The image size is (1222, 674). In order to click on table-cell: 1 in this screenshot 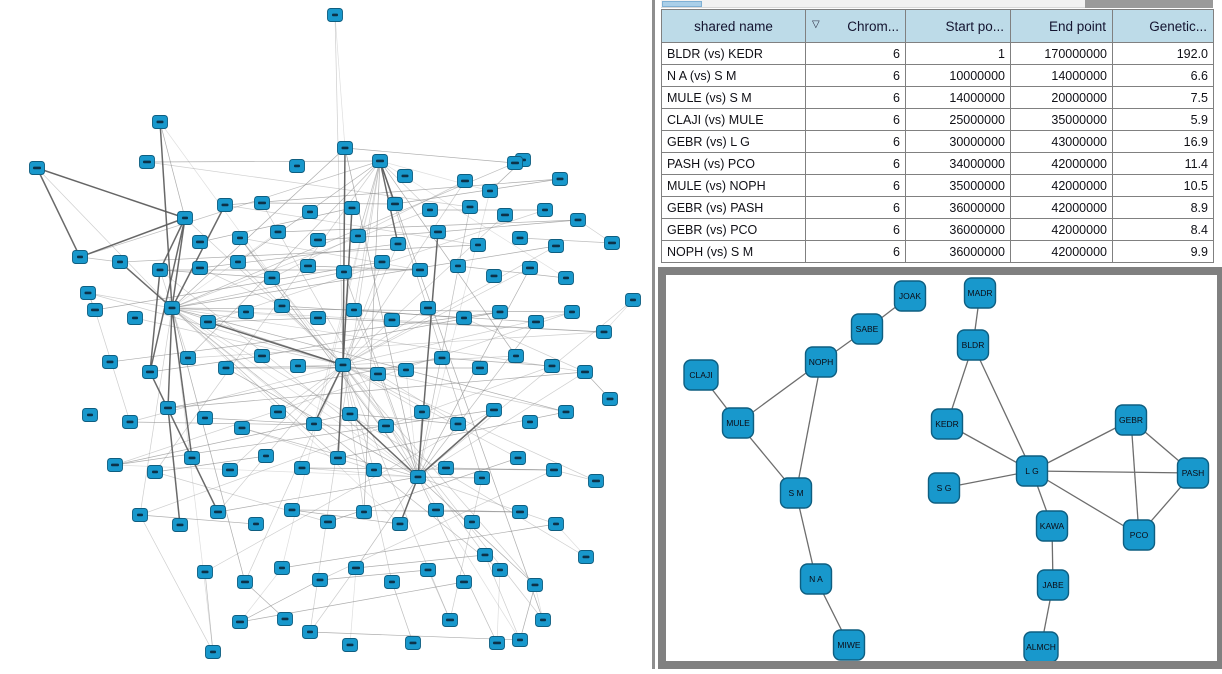, I will do `click(958, 53)`.